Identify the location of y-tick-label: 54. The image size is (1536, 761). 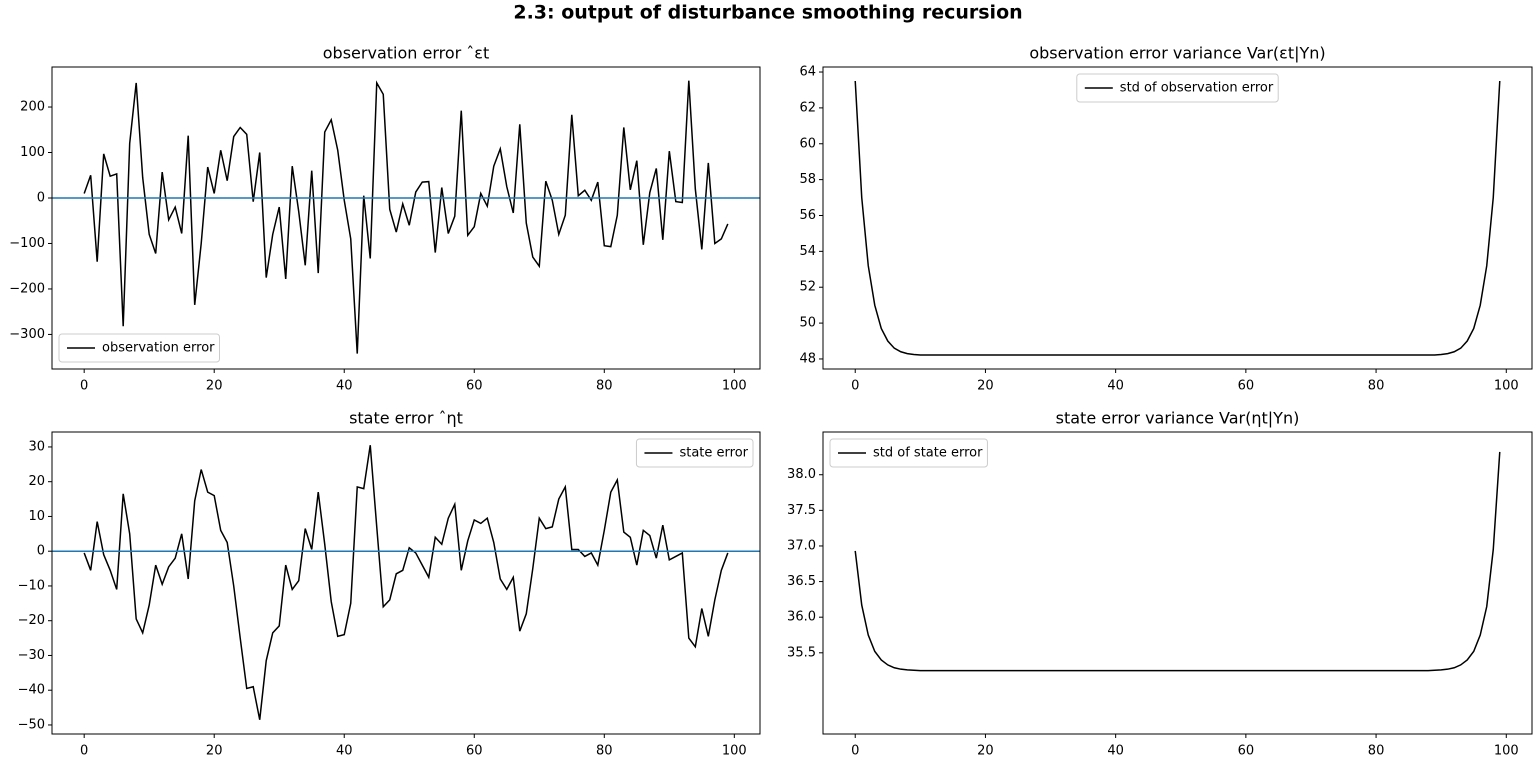
(807, 251).